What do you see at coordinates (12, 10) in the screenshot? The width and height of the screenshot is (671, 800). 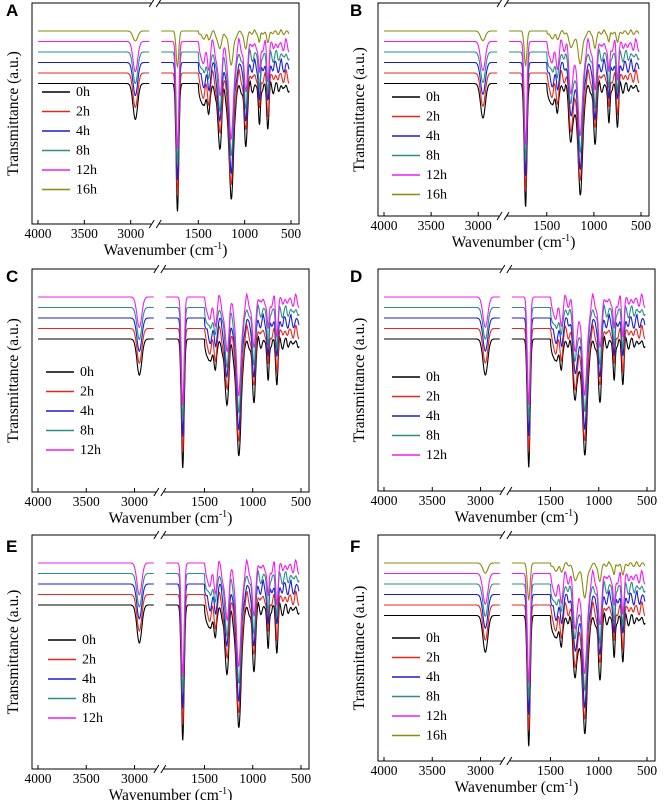 I see `panel-letter: A` at bounding box center [12, 10].